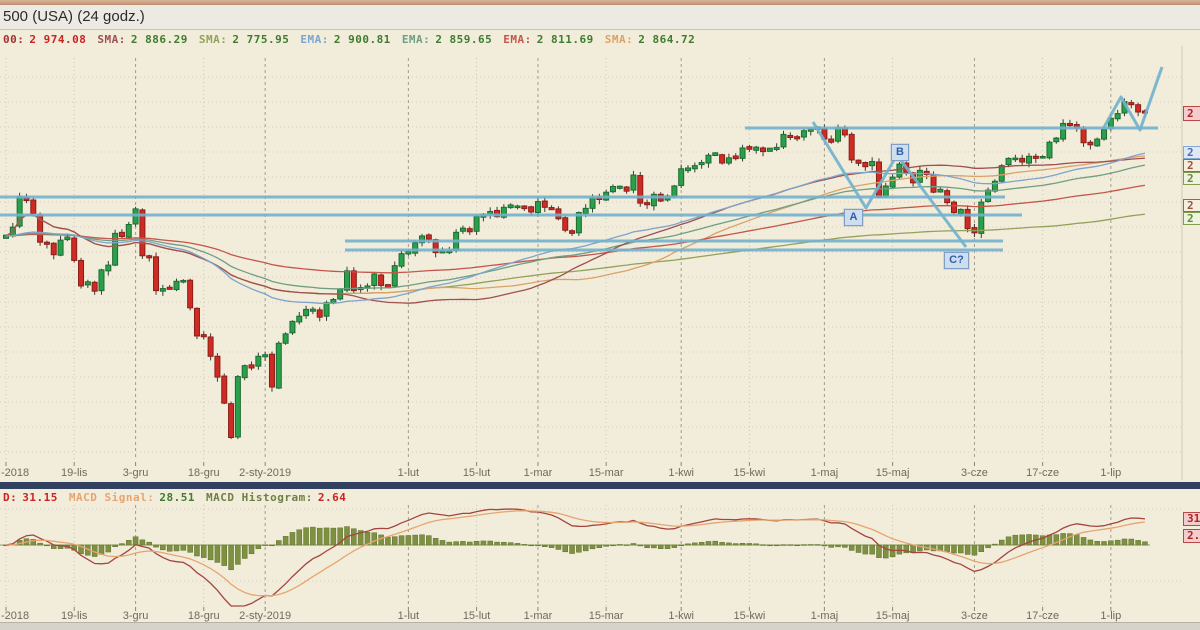  What do you see at coordinates (44, 39) in the screenshot?
I see `main-legend-item: 00: 2 974.08` at bounding box center [44, 39].